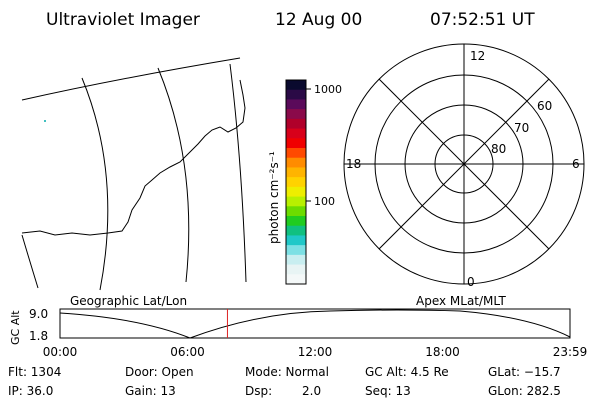 Image resolution: width=600 pixels, height=400 pixels. I want to click on info-door: Door: Open, so click(159, 372).